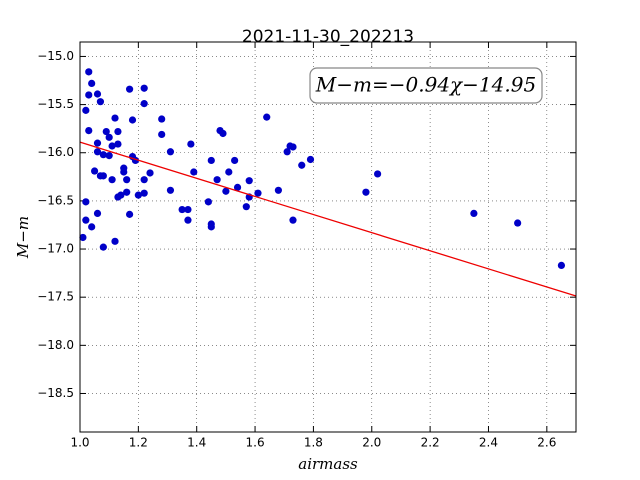 This screenshot has height=480, width=640. What do you see at coordinates (55, 345) in the screenshot?
I see `y-tick-label: −18.0` at bounding box center [55, 345].